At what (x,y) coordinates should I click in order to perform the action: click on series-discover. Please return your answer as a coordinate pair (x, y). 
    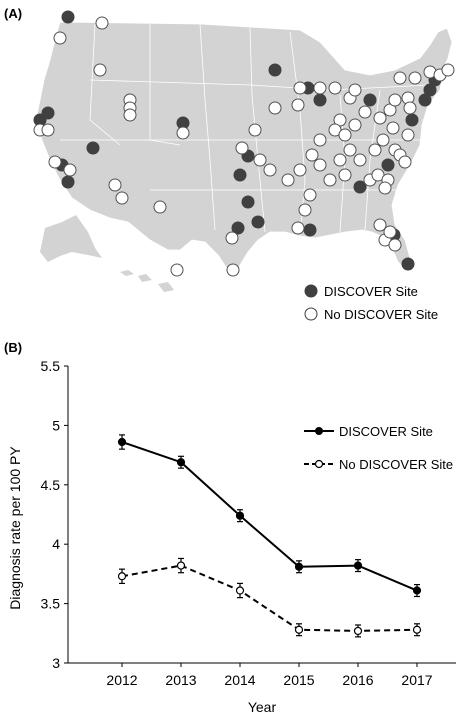
    Looking at the image, I should click on (269, 516).